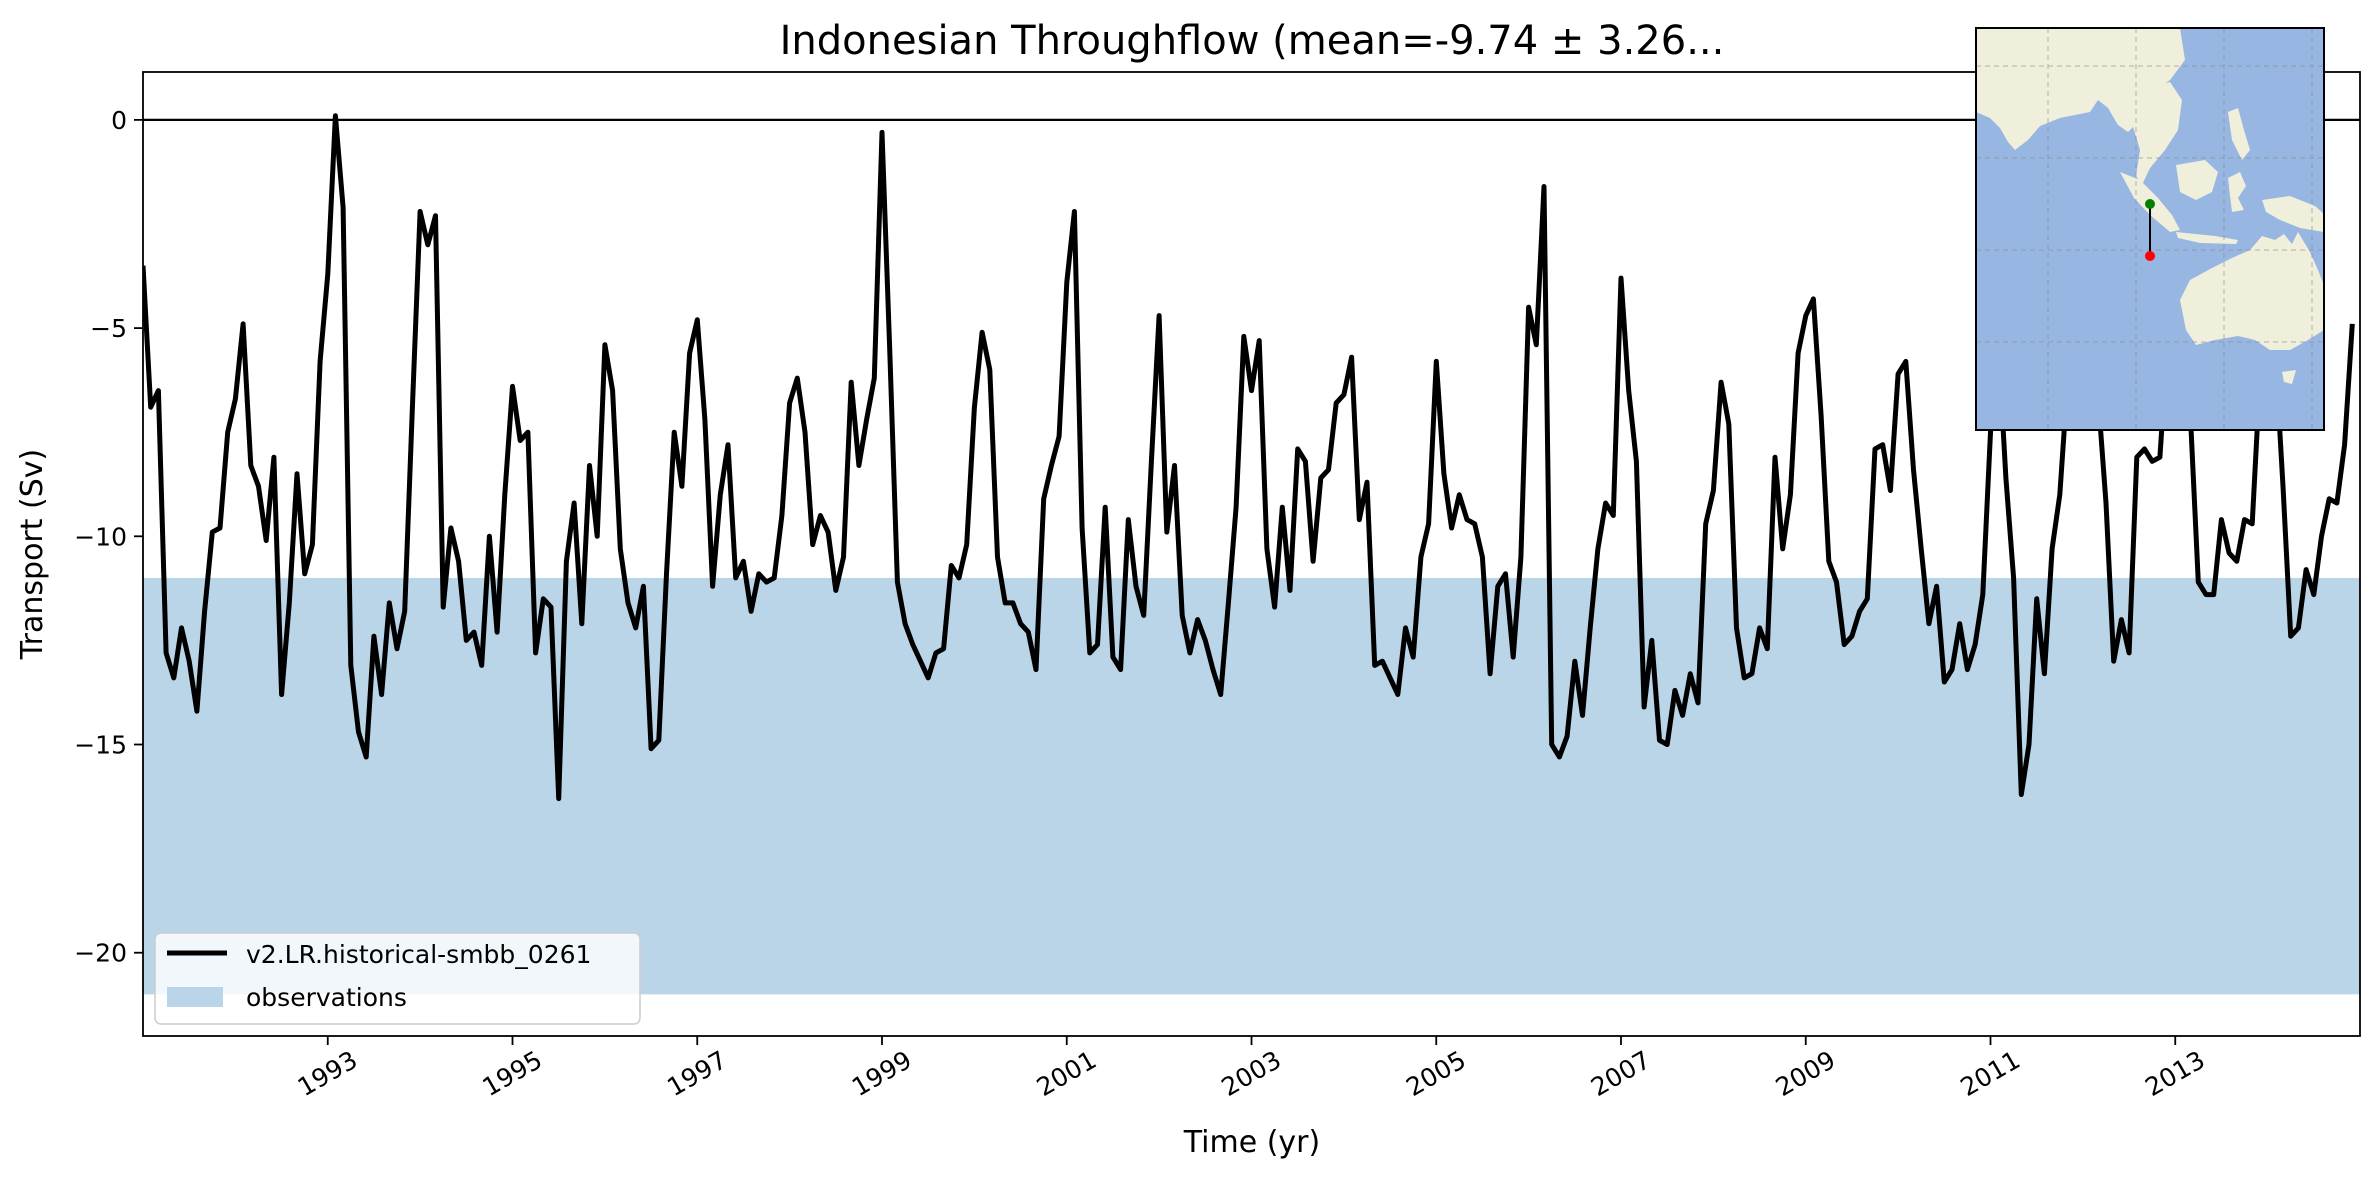  I want to click on y-axis-ticks: 0 −5 −10 −15 −20, so click(108, 537).